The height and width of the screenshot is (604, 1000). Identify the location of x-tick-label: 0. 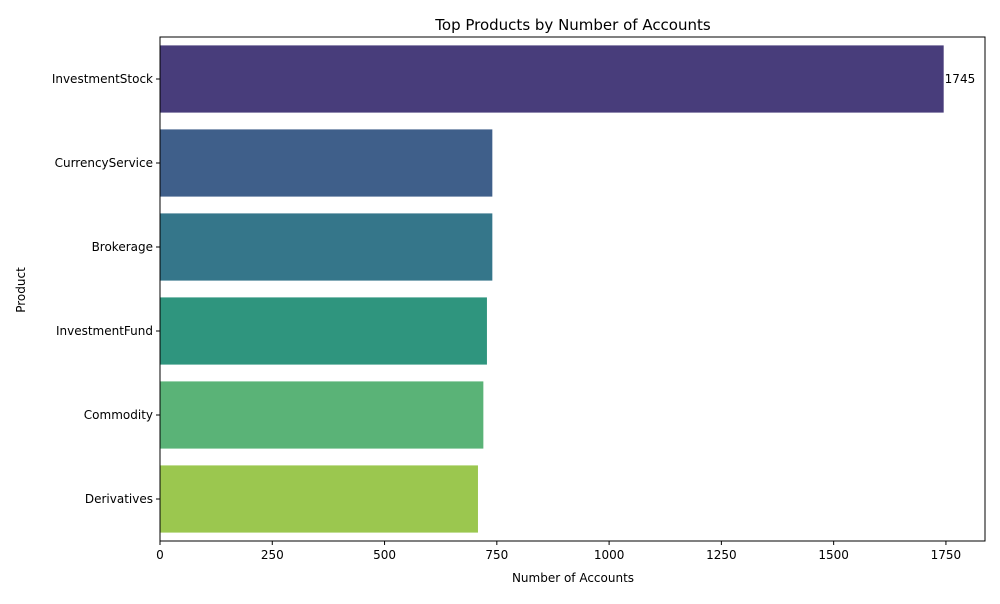
(160, 555).